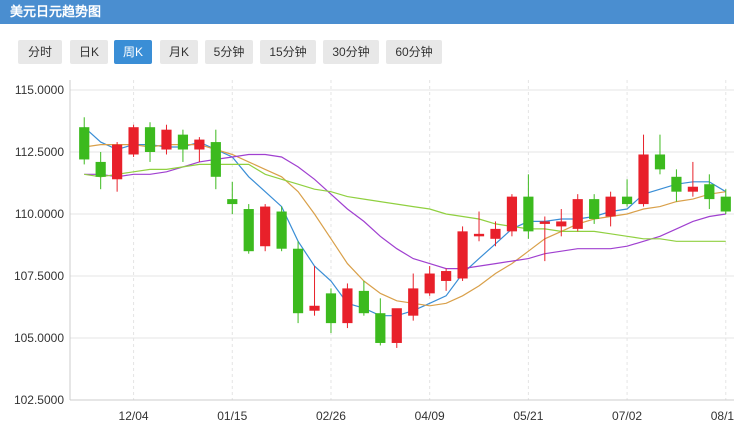 This screenshot has width=734, height=429. Describe the element at coordinates (232, 416) in the screenshot. I see `x-tick-label: 01/15` at that location.